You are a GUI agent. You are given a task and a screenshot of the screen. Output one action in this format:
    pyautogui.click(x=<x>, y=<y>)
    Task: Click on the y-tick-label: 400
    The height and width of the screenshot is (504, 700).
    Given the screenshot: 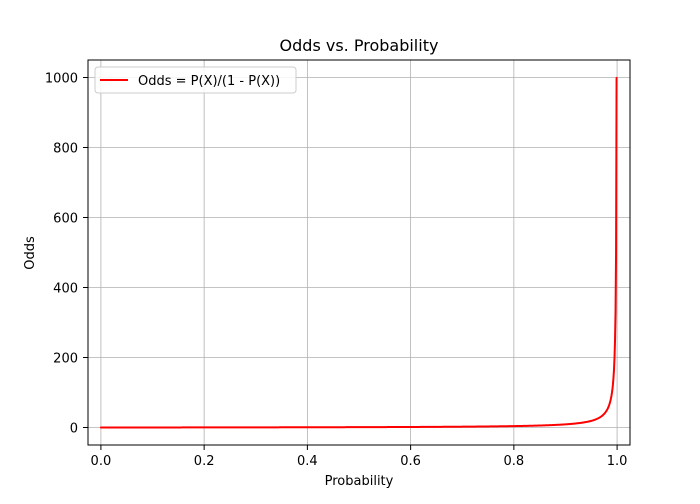 What is the action you would take?
    pyautogui.click(x=65, y=289)
    